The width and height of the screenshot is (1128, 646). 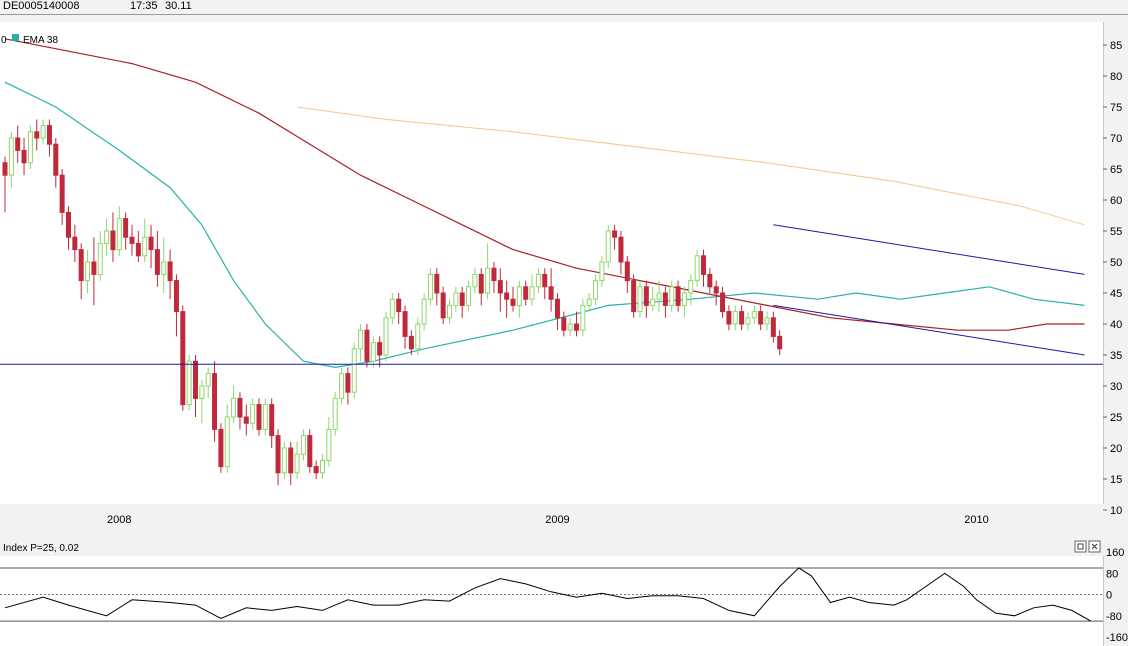 What do you see at coordinates (557, 520) in the screenshot?
I see `x-tick-label: 2009` at bounding box center [557, 520].